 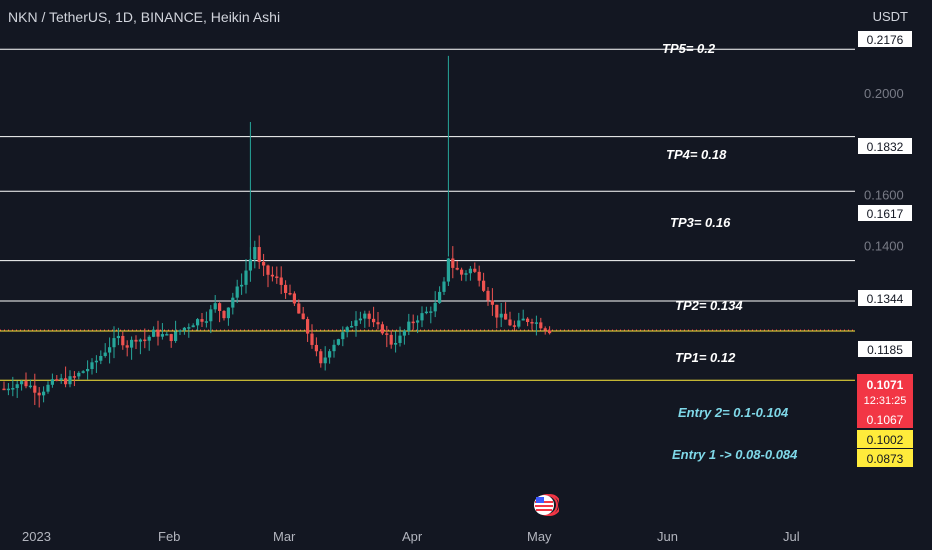 I want to click on x-tick-label: Jul, so click(x=791, y=536).